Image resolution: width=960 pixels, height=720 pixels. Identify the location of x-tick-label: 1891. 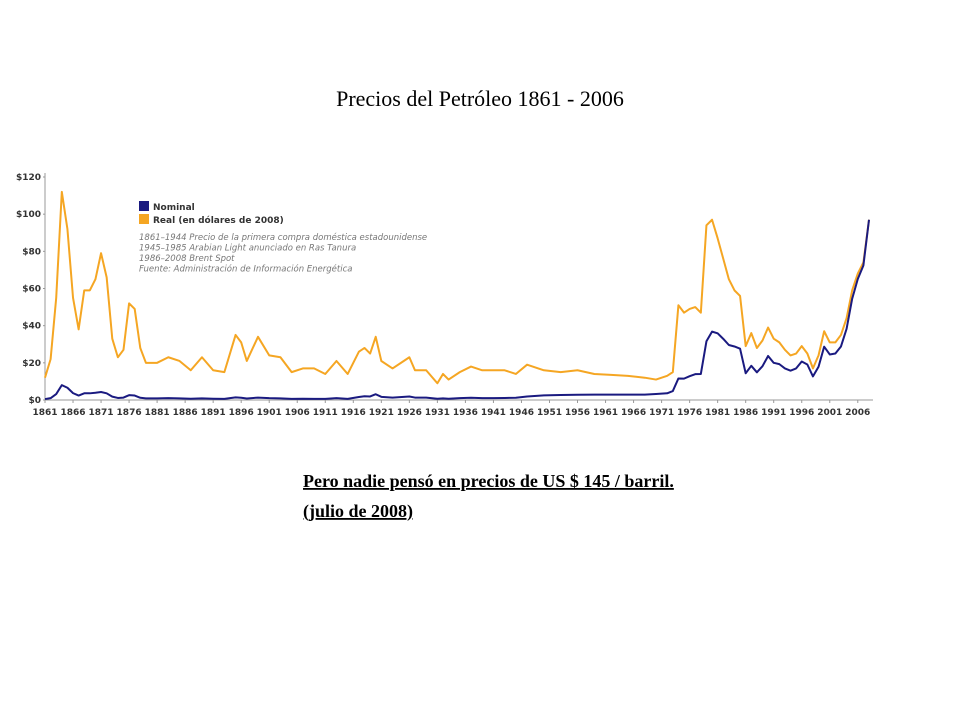
(213, 413).